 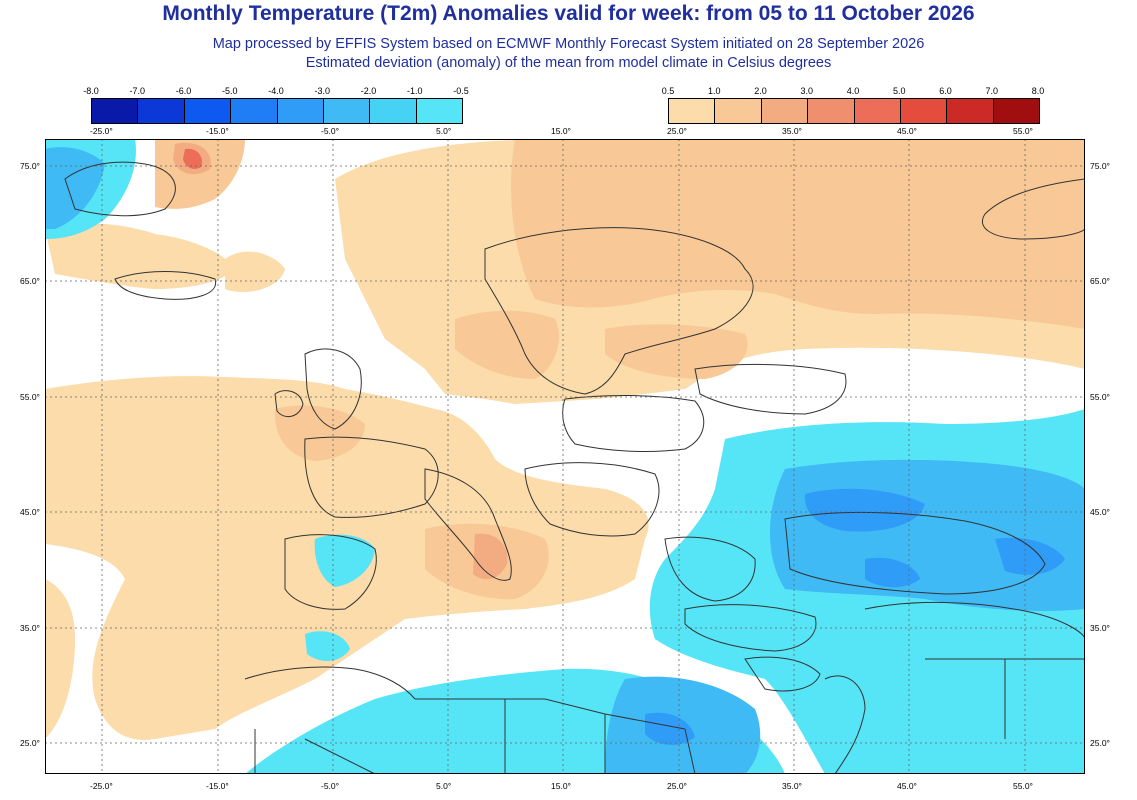 What do you see at coordinates (1038, 91) in the screenshot?
I see `legend_warm-tick-label: 8.0` at bounding box center [1038, 91].